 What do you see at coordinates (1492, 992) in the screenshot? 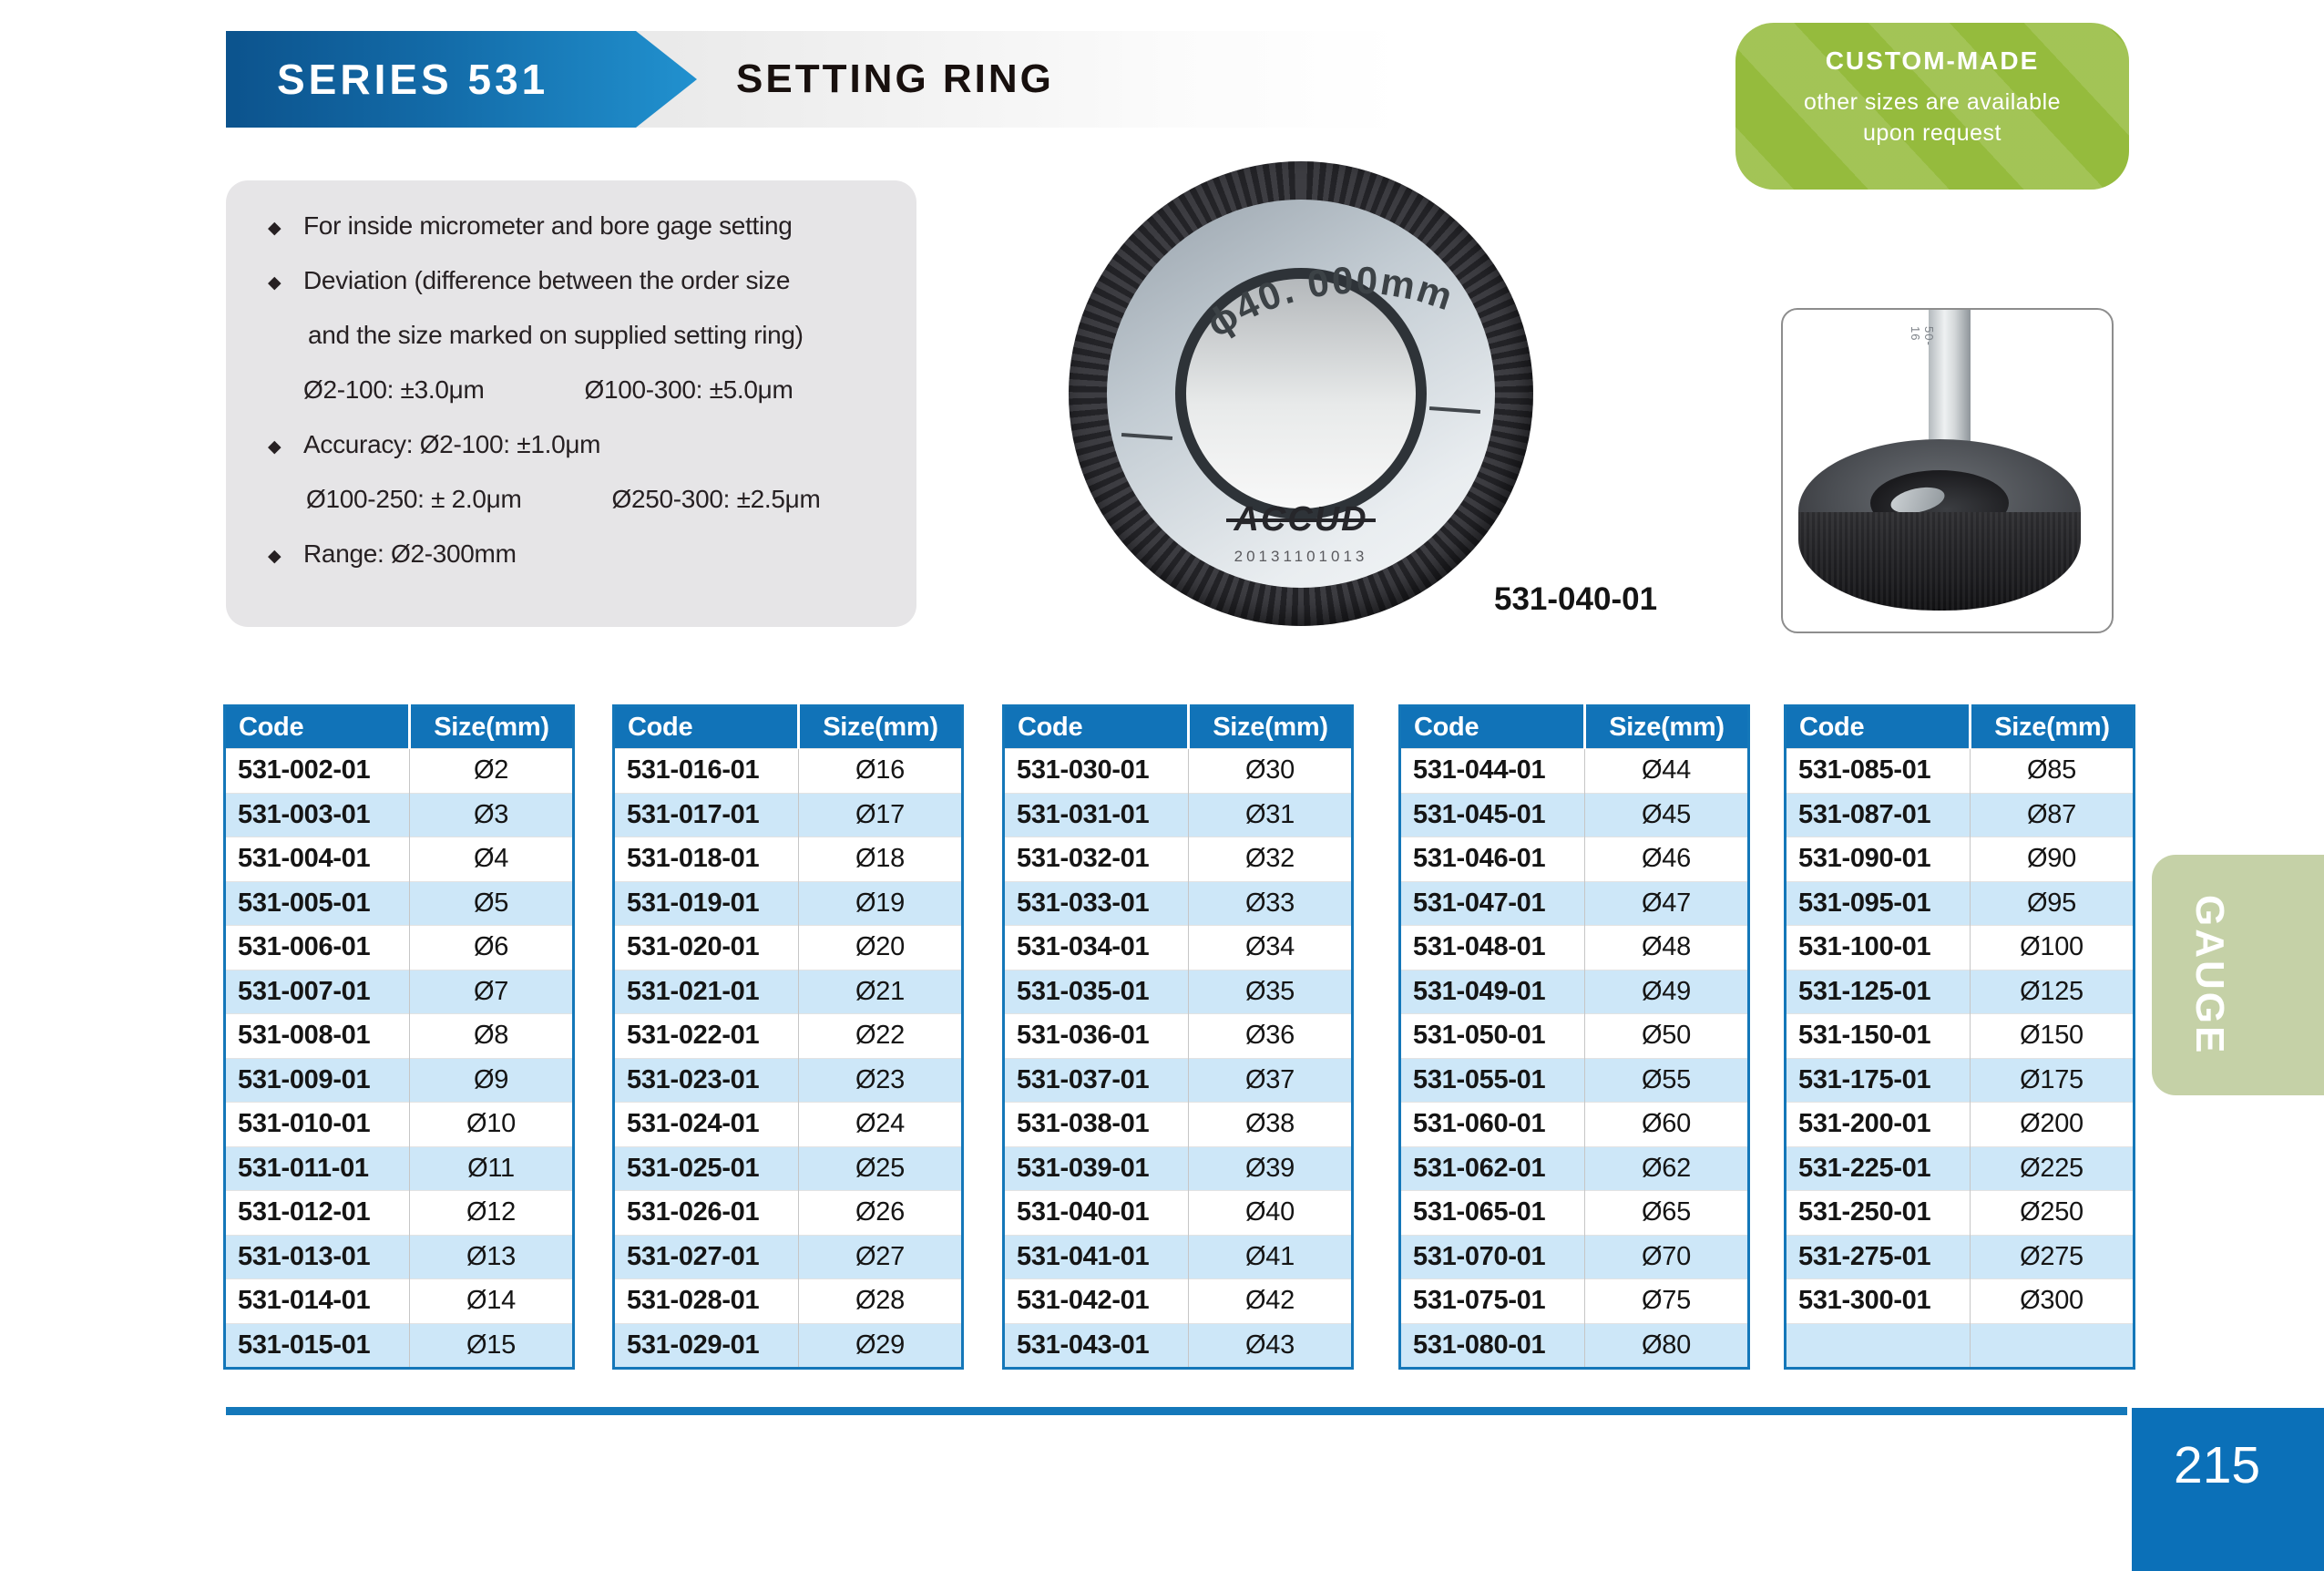
I see `code-cell: 531-049-01` at bounding box center [1492, 992].